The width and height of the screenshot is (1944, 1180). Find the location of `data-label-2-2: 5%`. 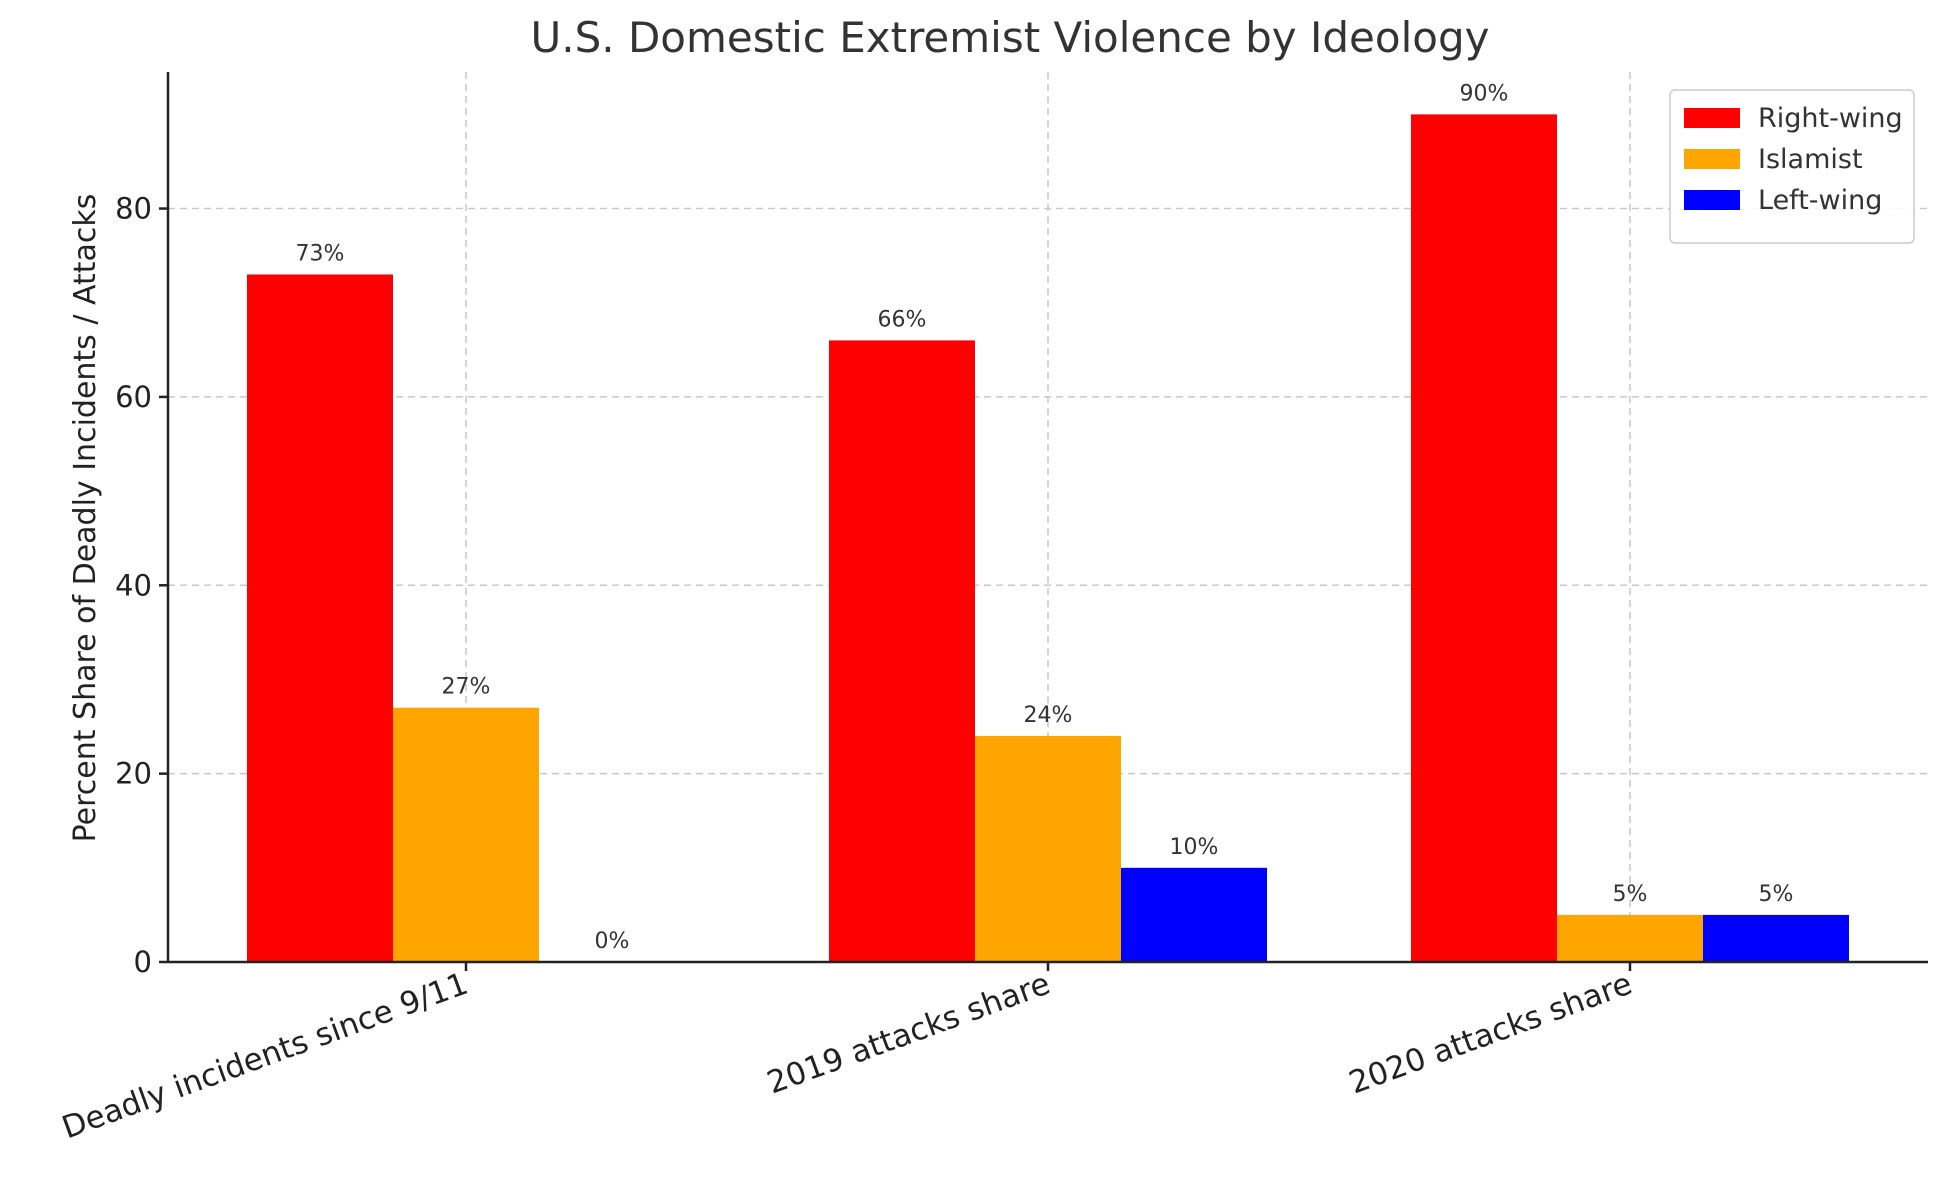

data-label-2-2: 5% is located at coordinates (1776, 894).